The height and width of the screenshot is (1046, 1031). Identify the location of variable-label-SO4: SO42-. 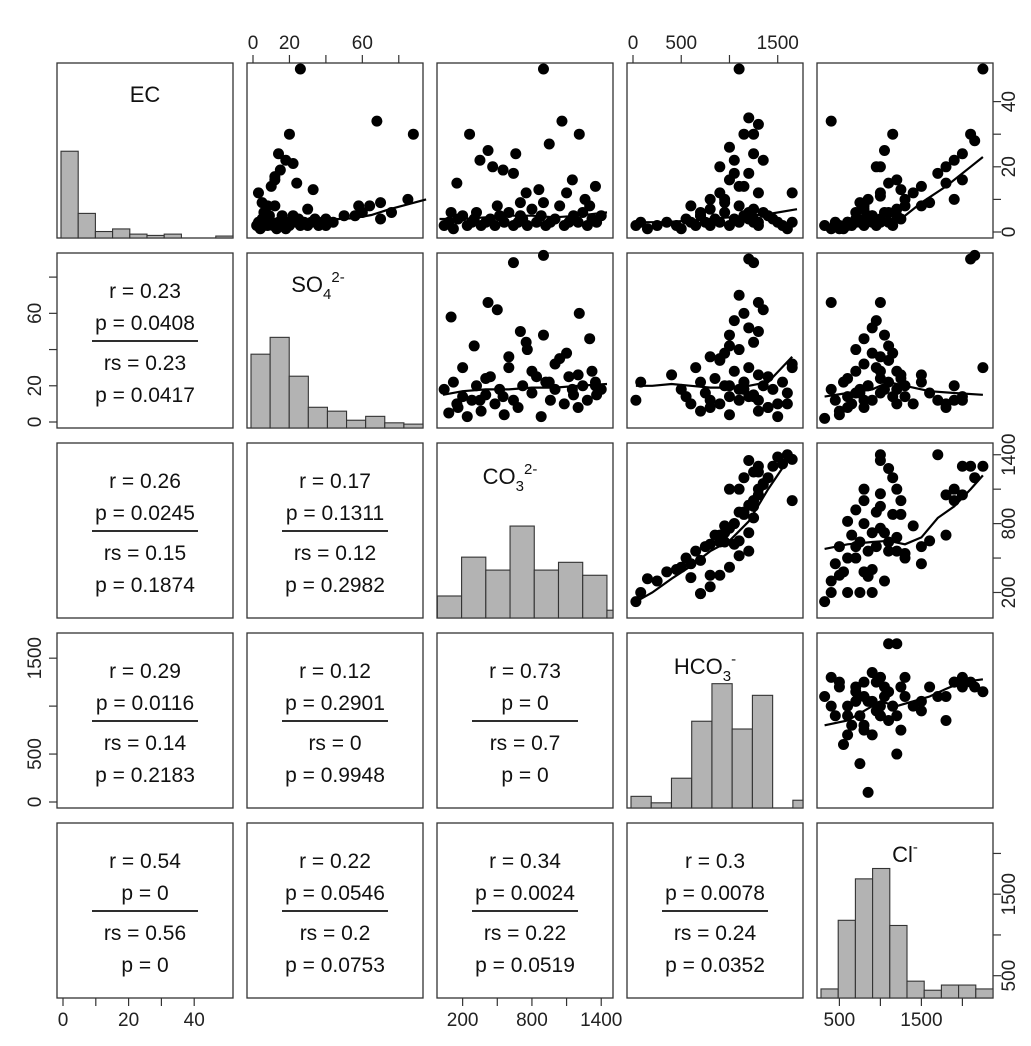
(317, 286).